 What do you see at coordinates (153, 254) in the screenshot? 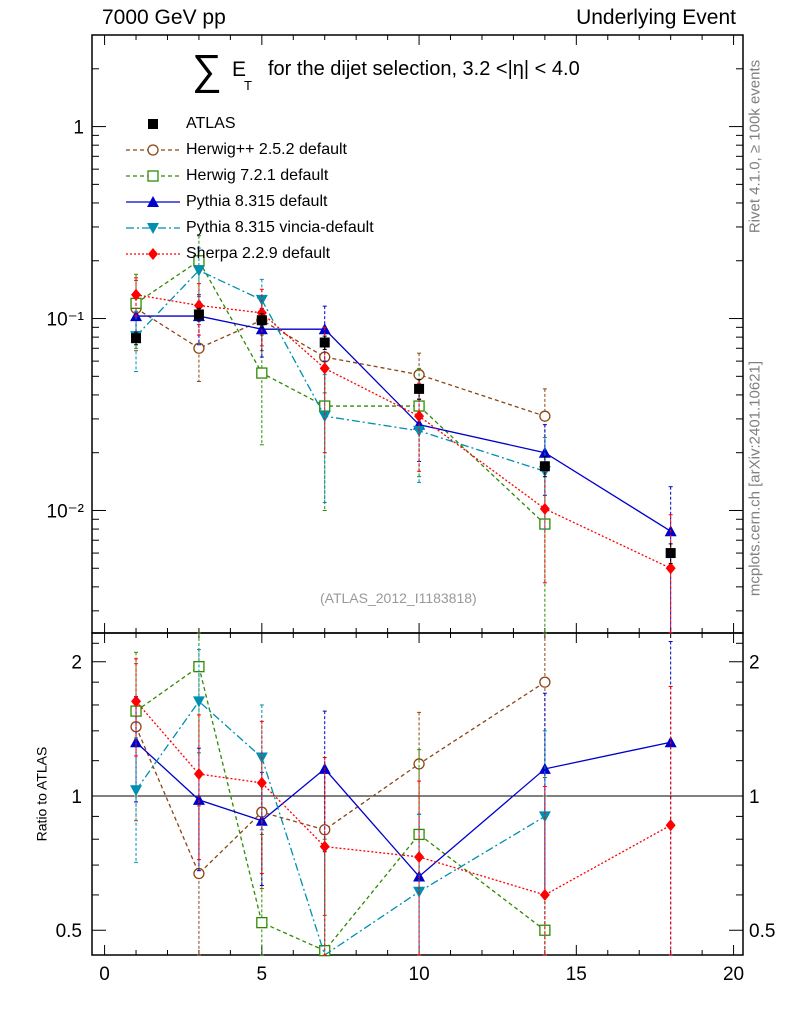
I see `legend-marker-sherpa` at bounding box center [153, 254].